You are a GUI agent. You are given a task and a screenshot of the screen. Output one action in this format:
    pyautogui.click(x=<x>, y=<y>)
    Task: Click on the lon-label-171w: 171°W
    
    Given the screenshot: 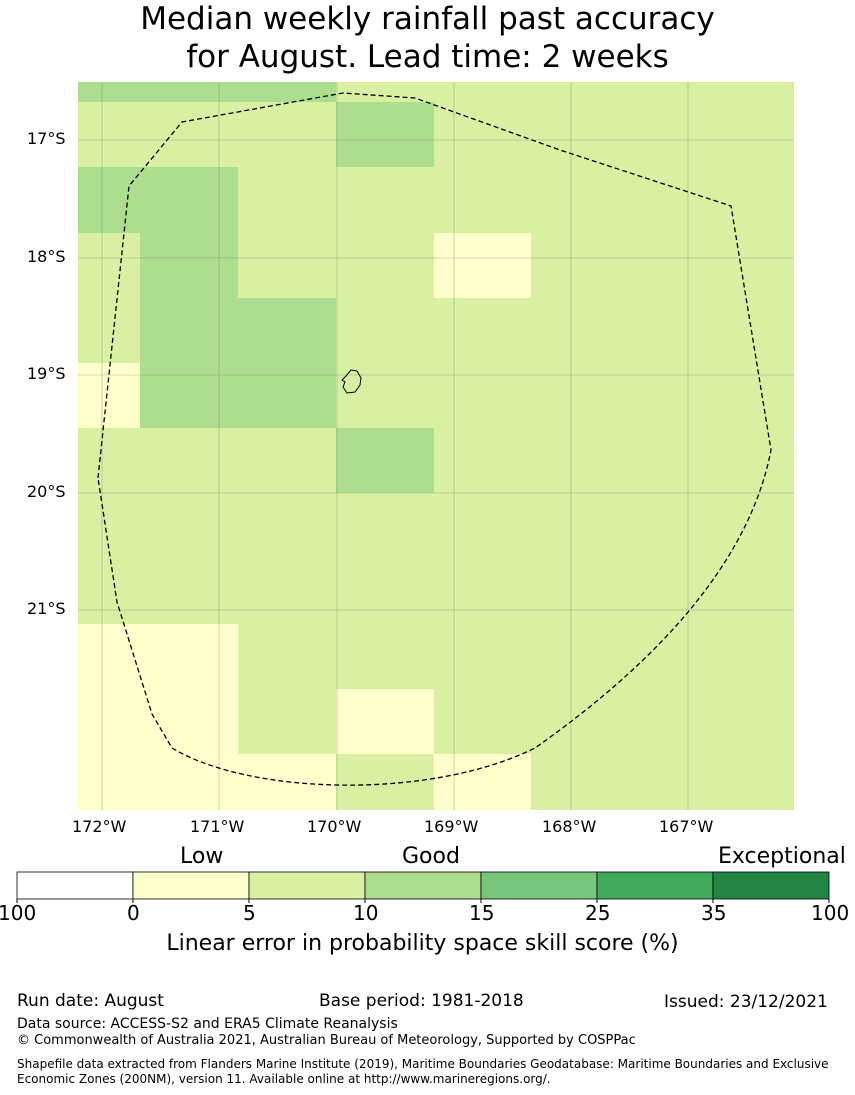 What is the action you would take?
    pyautogui.click(x=217, y=826)
    